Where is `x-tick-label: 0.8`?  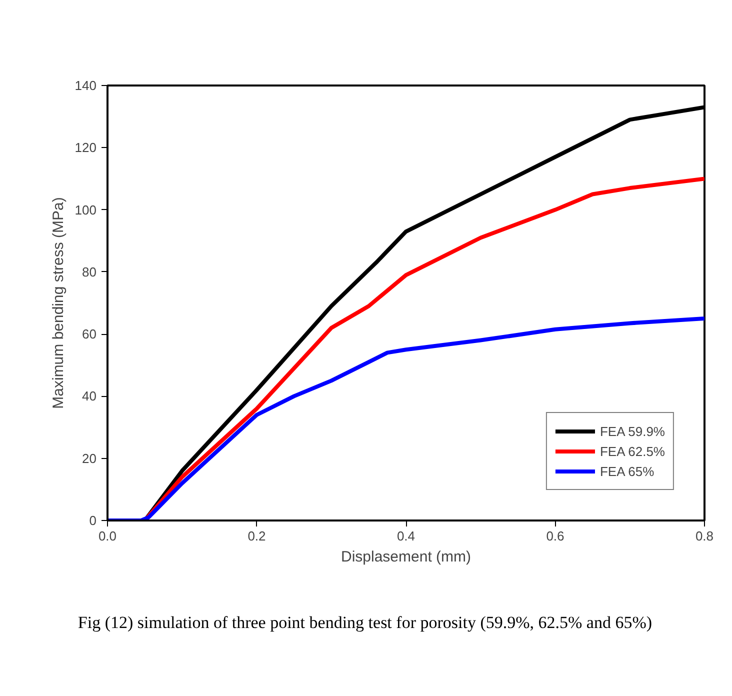 x-tick-label: 0.8 is located at coordinates (704, 536).